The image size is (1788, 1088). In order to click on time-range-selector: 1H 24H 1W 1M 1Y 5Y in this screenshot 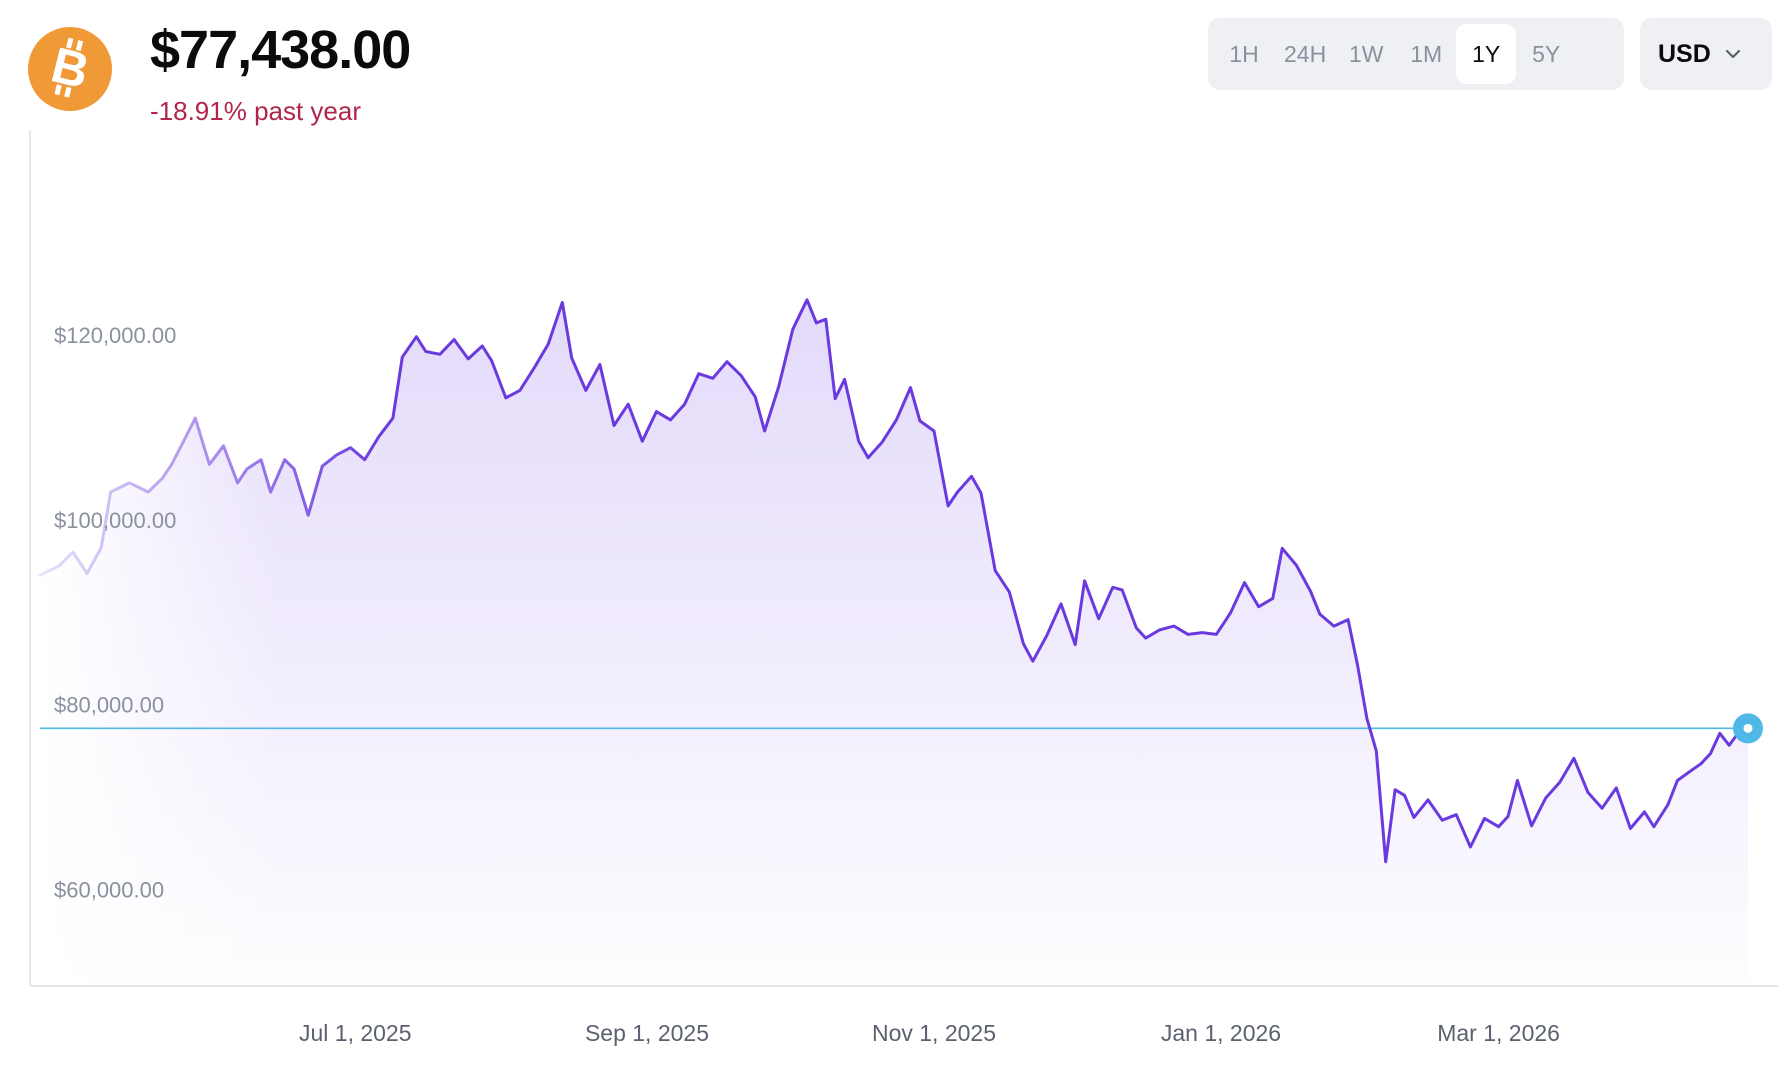, I will do `click(1416, 54)`.